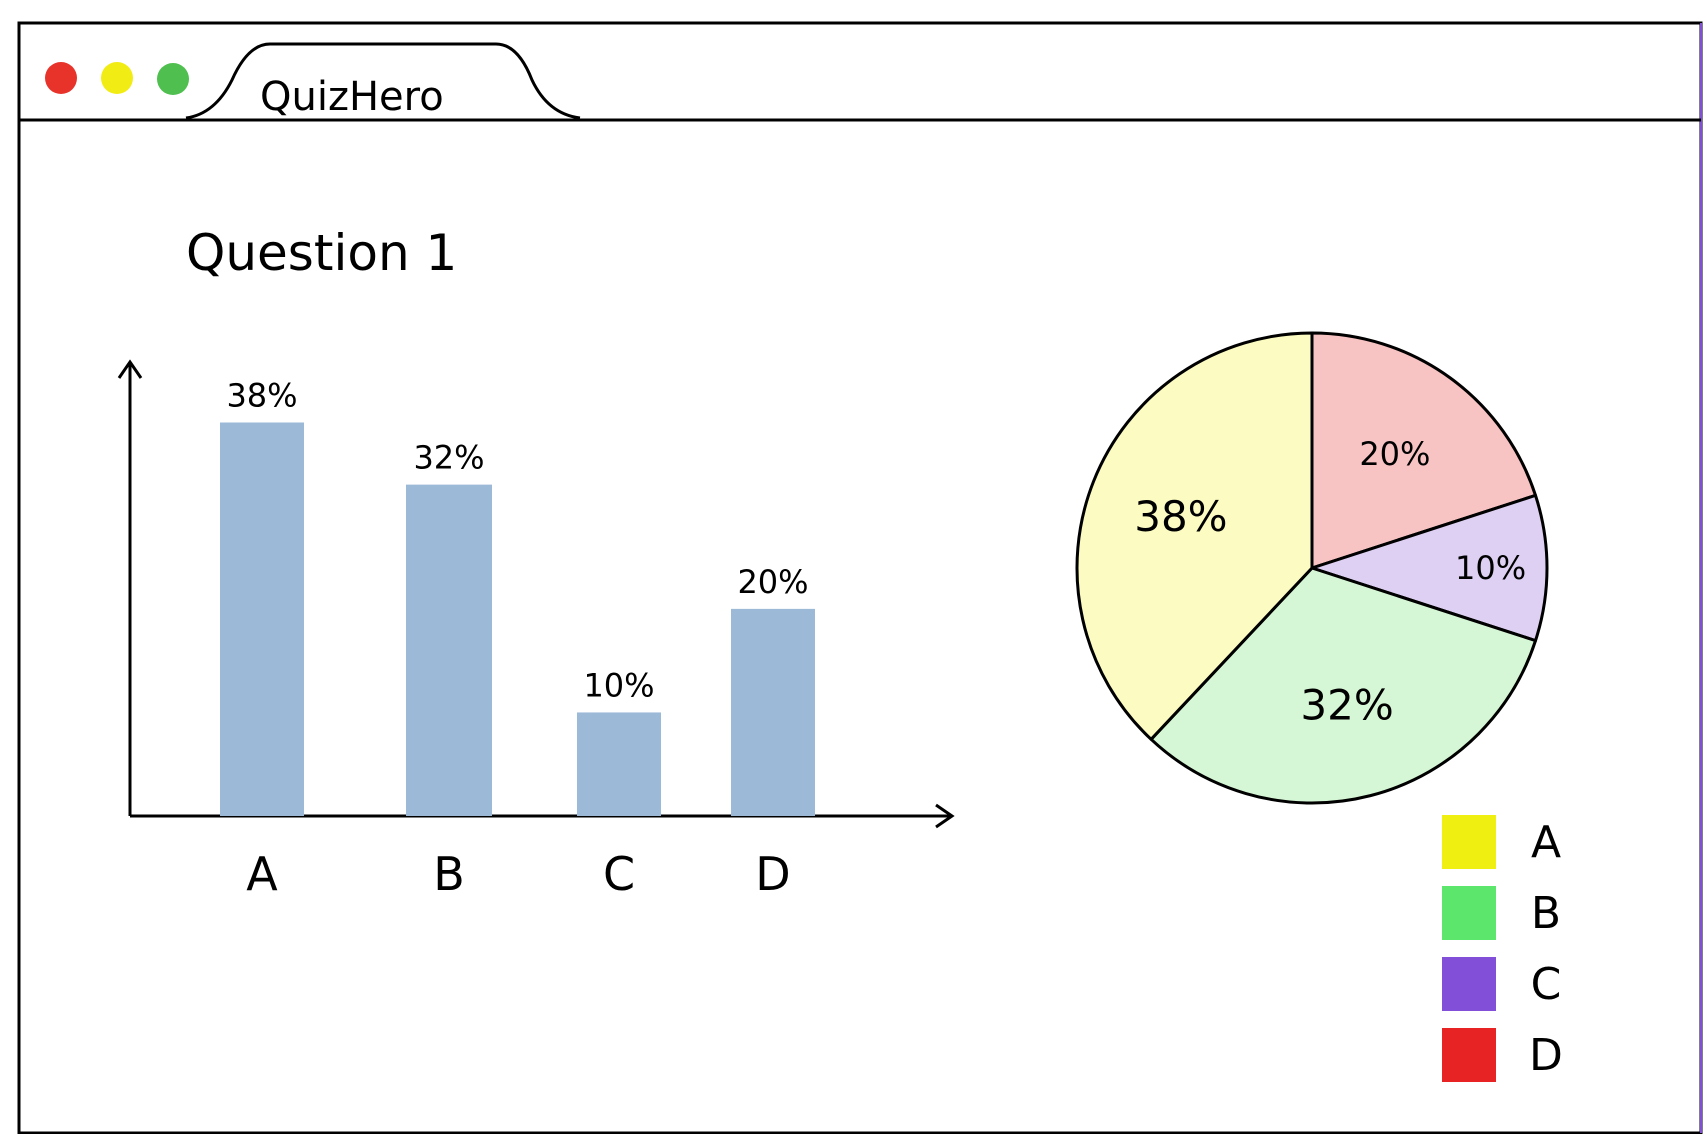 This screenshot has height=1138, width=1707. I want to click on tab-outline, so click(383, 81).